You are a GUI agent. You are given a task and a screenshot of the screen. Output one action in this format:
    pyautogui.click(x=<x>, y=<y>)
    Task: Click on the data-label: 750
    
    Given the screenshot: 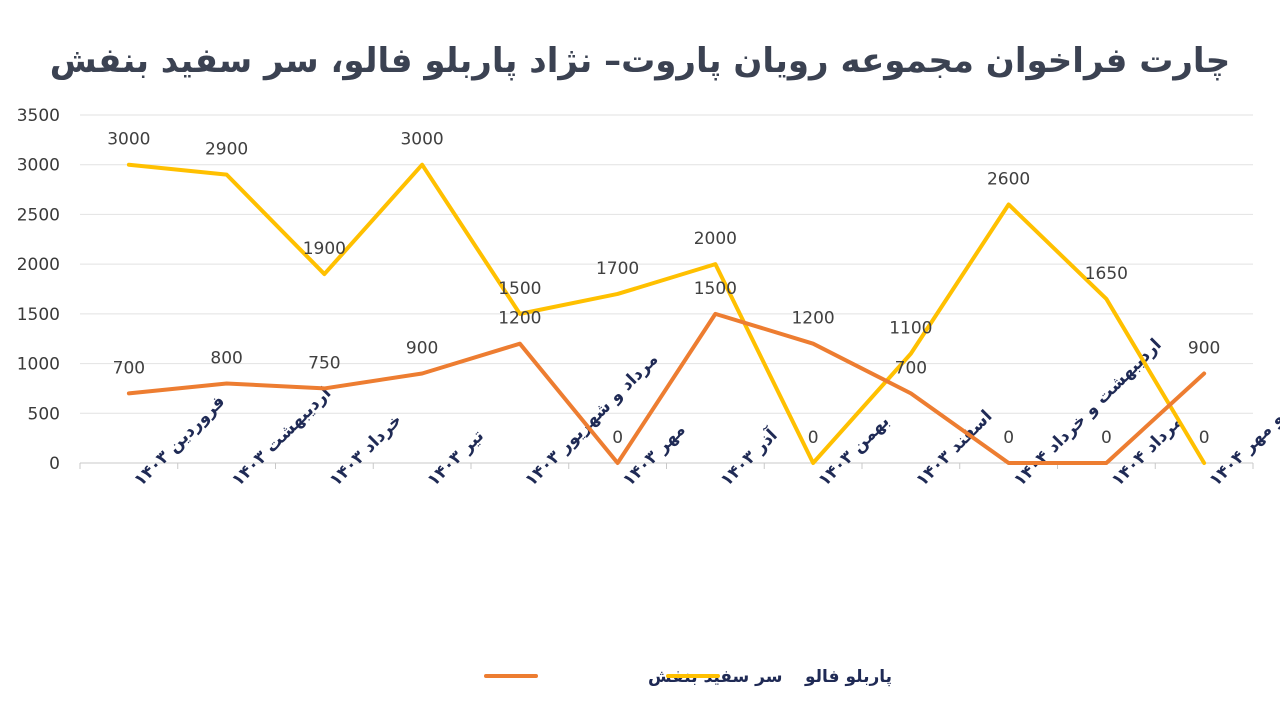 What is the action you would take?
    pyautogui.click(x=324, y=363)
    